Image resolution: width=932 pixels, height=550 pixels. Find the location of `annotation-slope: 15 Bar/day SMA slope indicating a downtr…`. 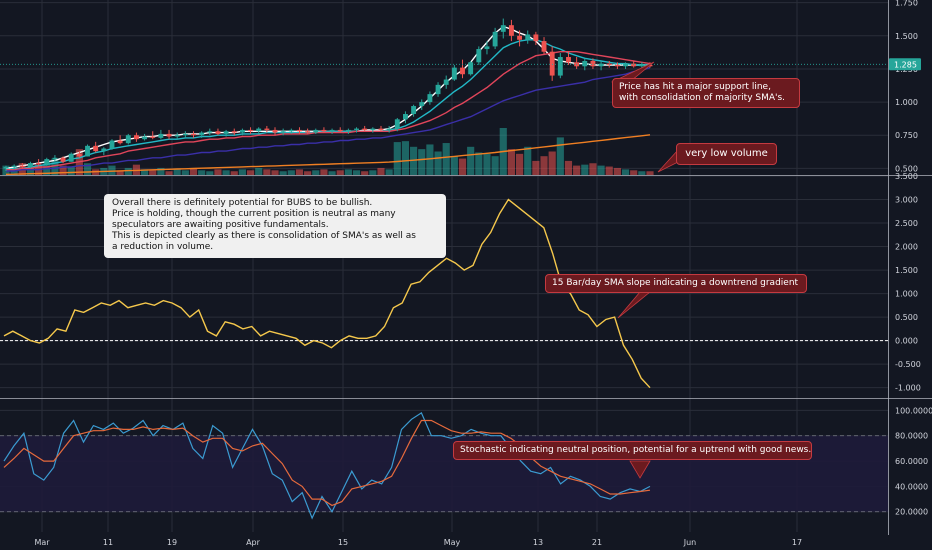

annotation-slope: 15 Bar/day SMA slope indicating a downtr… is located at coordinates (676, 283).